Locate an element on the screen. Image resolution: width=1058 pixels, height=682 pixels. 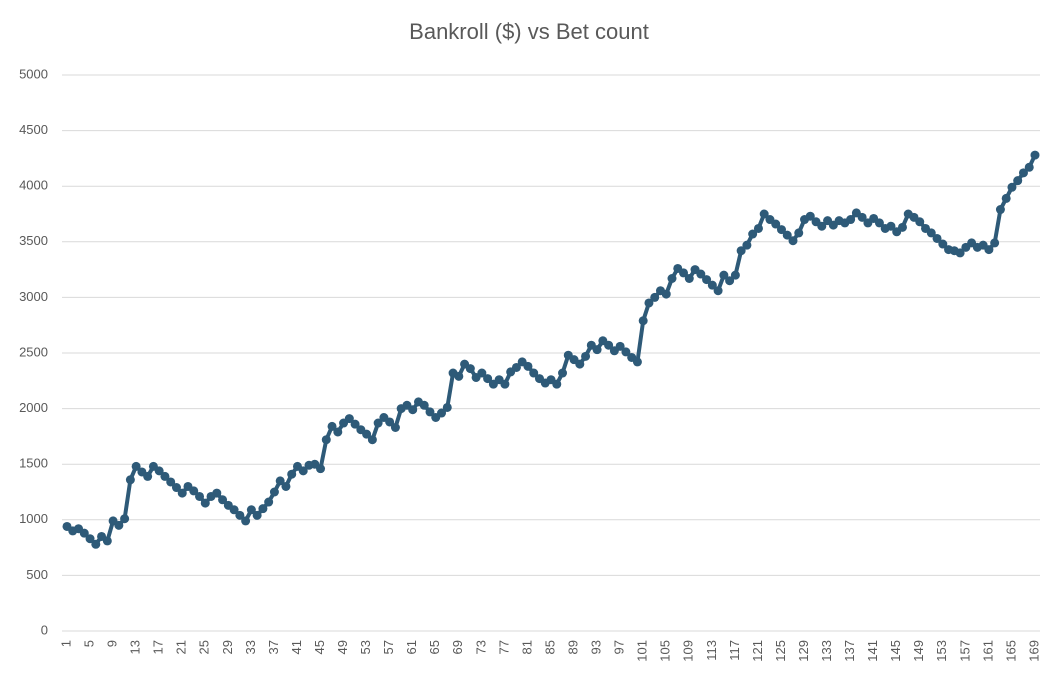
x-tick-label: 165 is located at coordinates (1010, 651).